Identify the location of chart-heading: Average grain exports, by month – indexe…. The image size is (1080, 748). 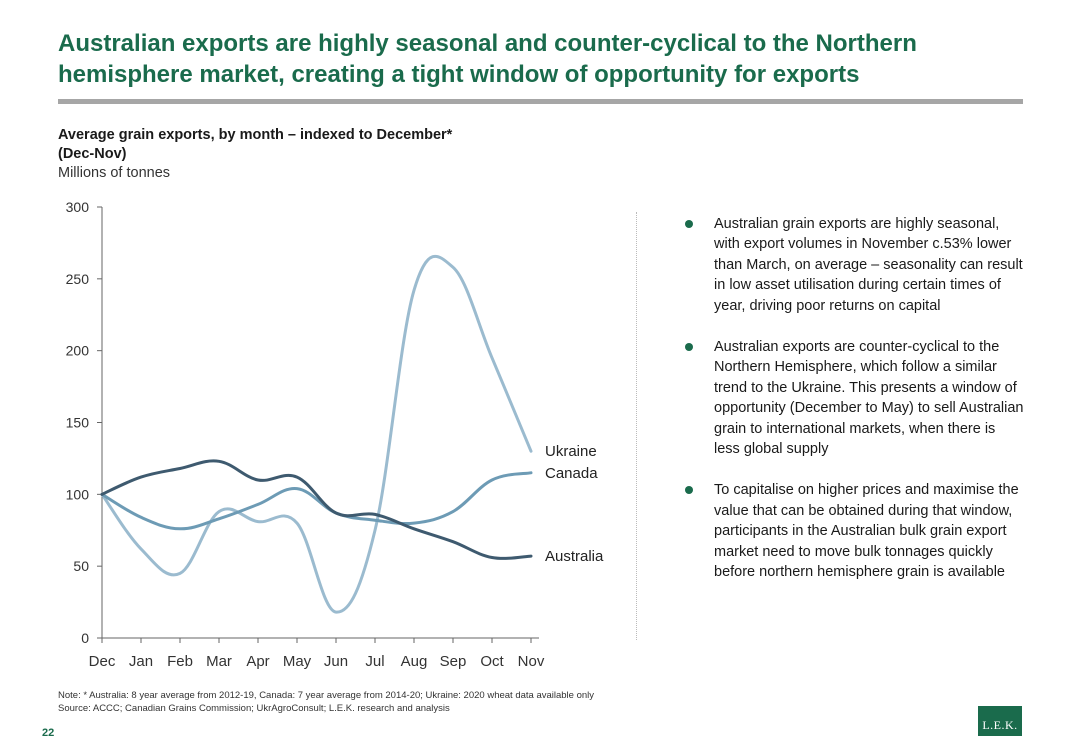
(255, 154).